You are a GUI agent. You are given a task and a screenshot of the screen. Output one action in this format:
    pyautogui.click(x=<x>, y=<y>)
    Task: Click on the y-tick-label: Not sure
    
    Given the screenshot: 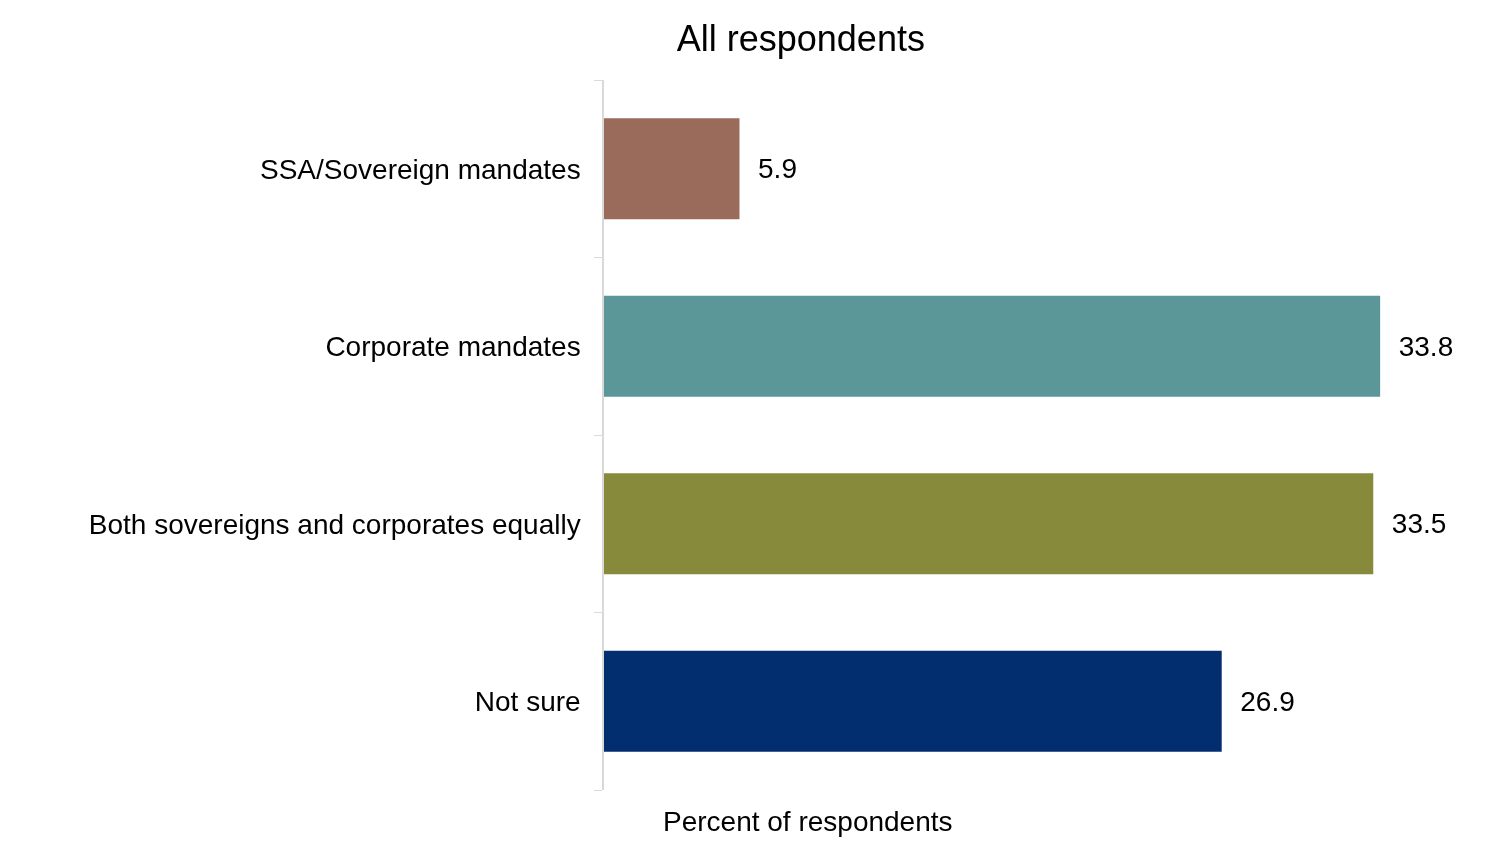 What is the action you would take?
    pyautogui.click(x=527, y=702)
    